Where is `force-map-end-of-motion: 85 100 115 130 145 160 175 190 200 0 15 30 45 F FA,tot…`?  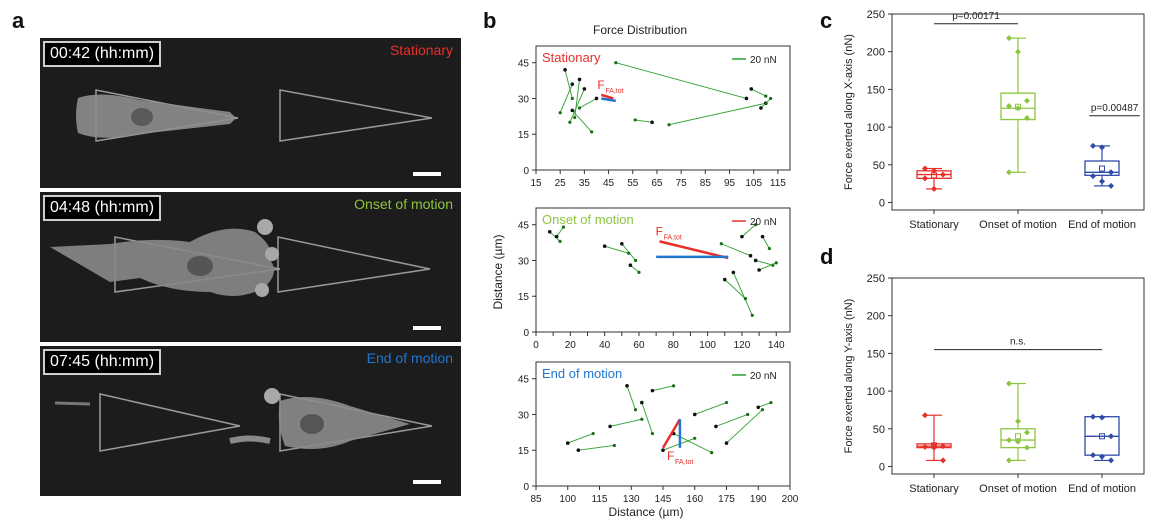
force-map-end-of-motion: 85 100 115 130 145 160 175 190 200 0 15 30 45 F FA,tot… is located at coordinates (658, 433).